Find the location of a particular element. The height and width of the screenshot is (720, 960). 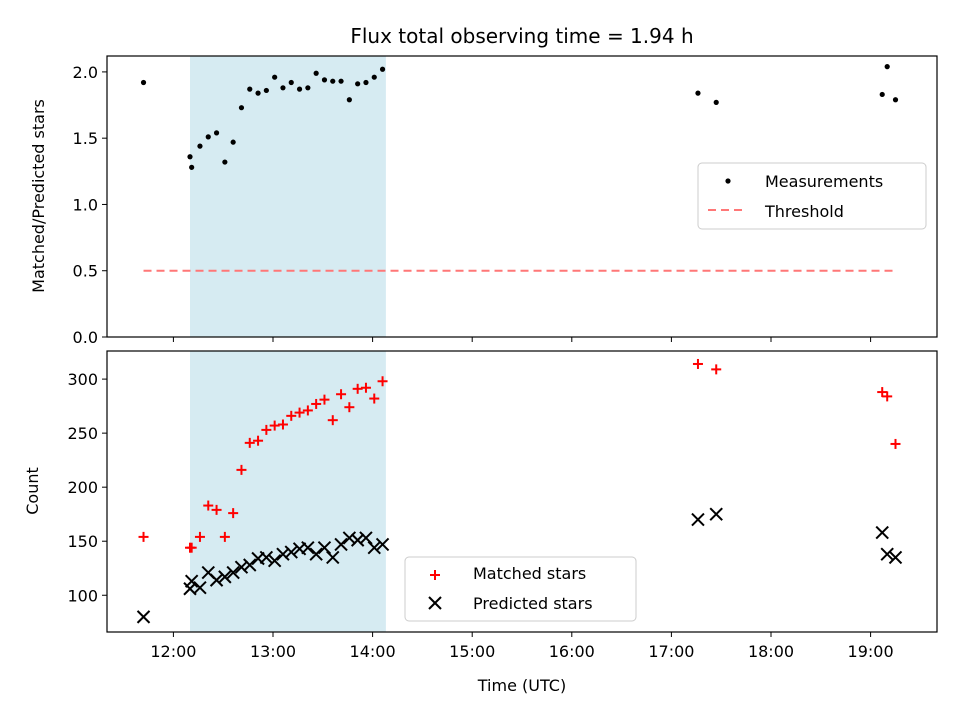

legend-predicted-marker is located at coordinates (435, 603).